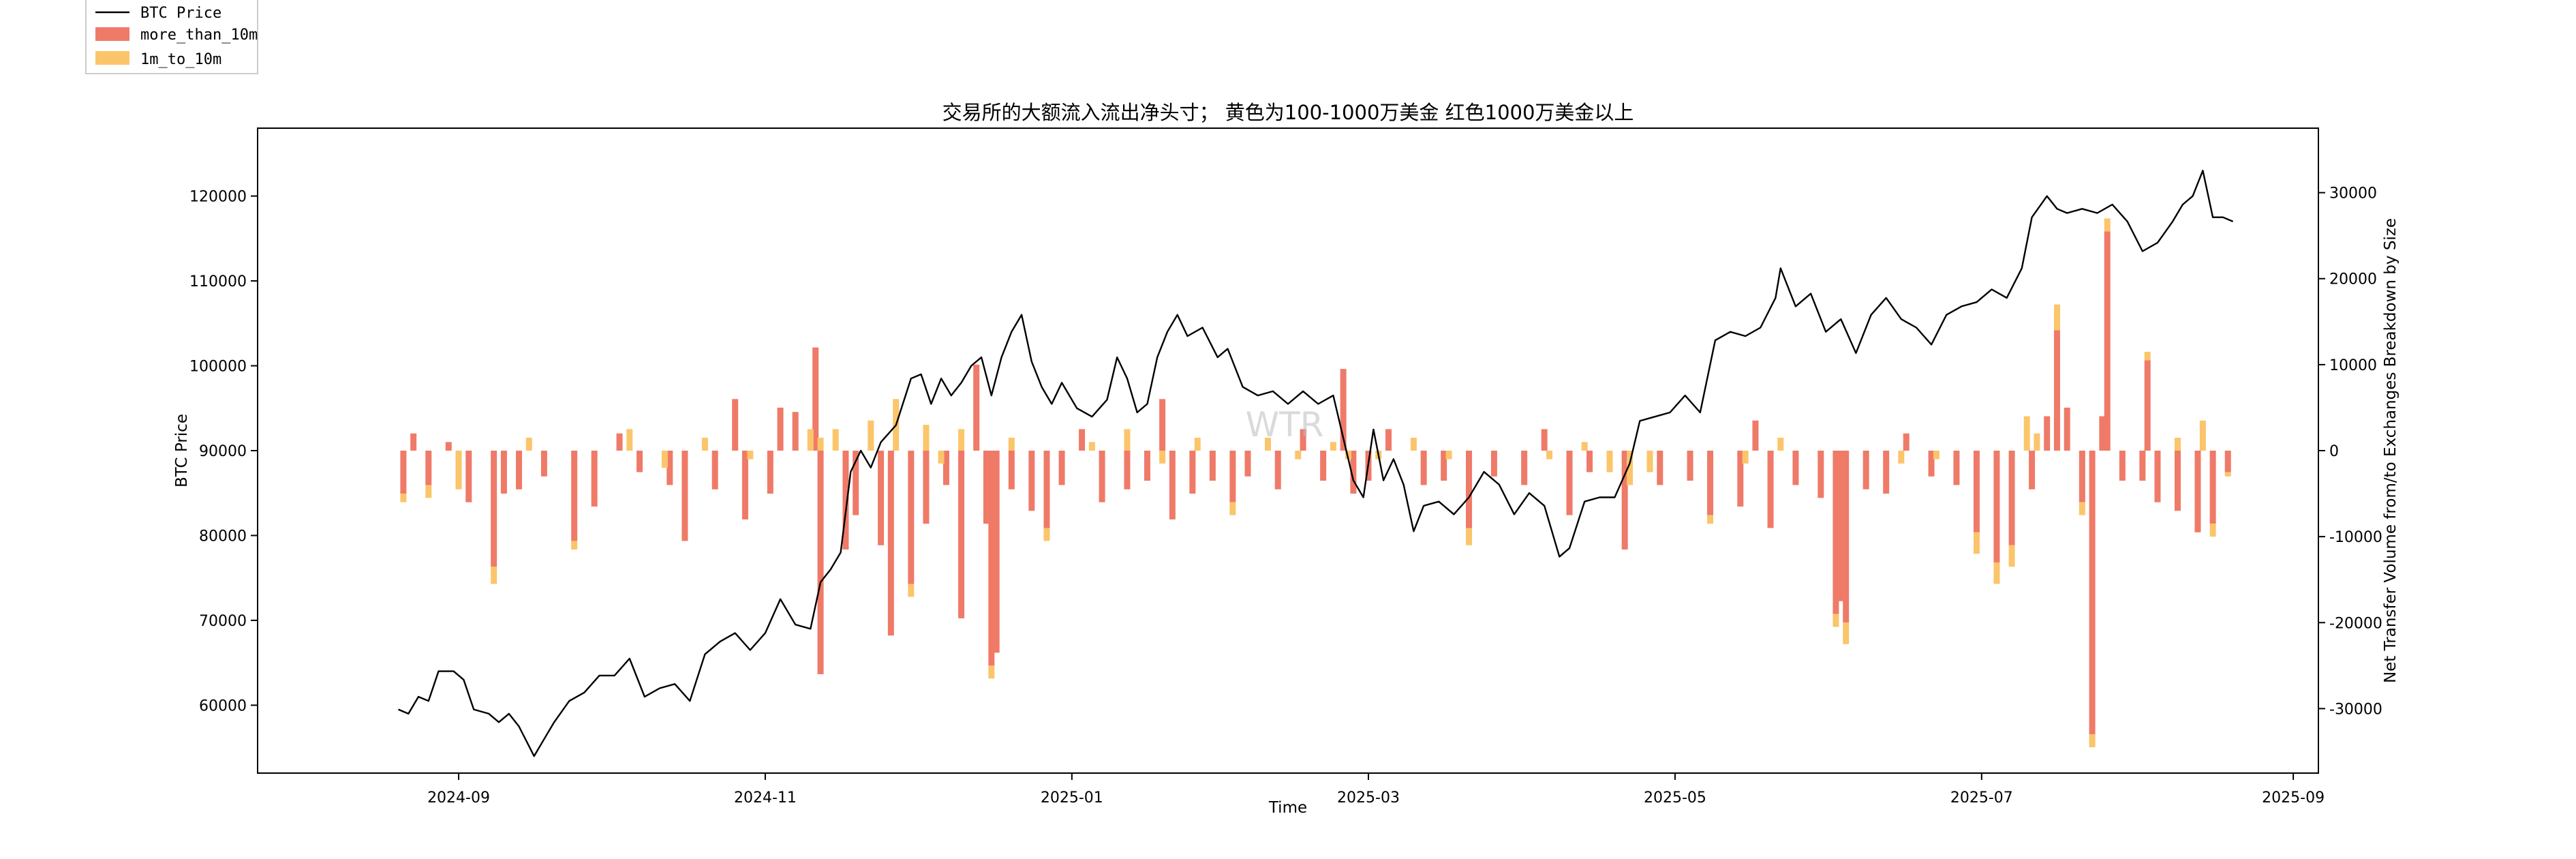 The image size is (2576, 859). I want to click on y-right-tick-label: 20000, so click(2353, 279).